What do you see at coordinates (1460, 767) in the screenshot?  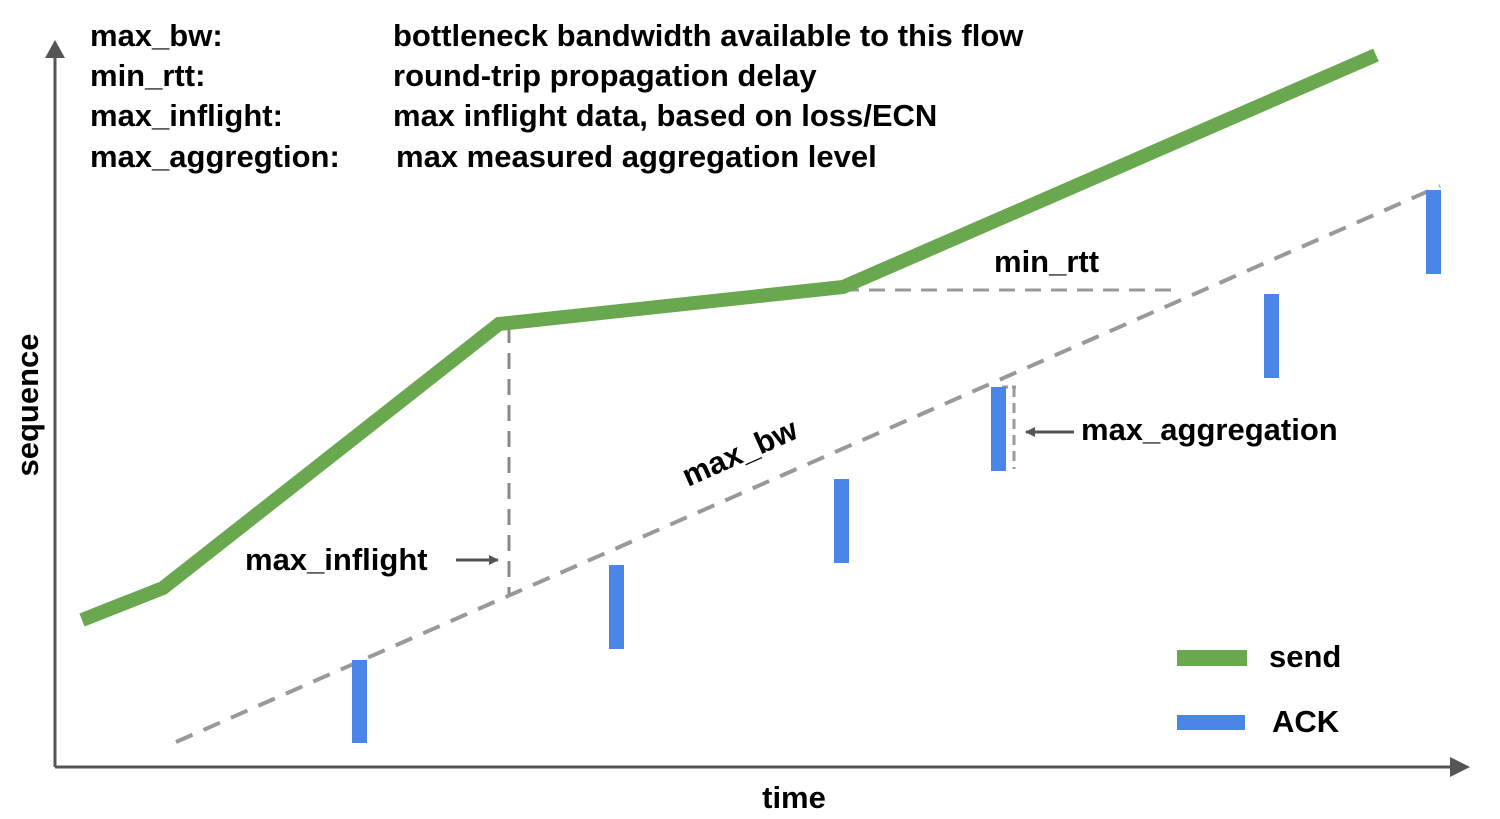 I see `x-axis-arrowhead` at bounding box center [1460, 767].